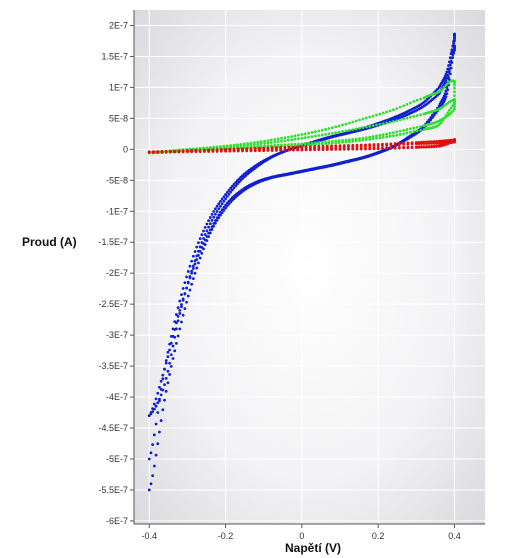  I want to click on x-tick-label: -0.2, so click(226, 536).